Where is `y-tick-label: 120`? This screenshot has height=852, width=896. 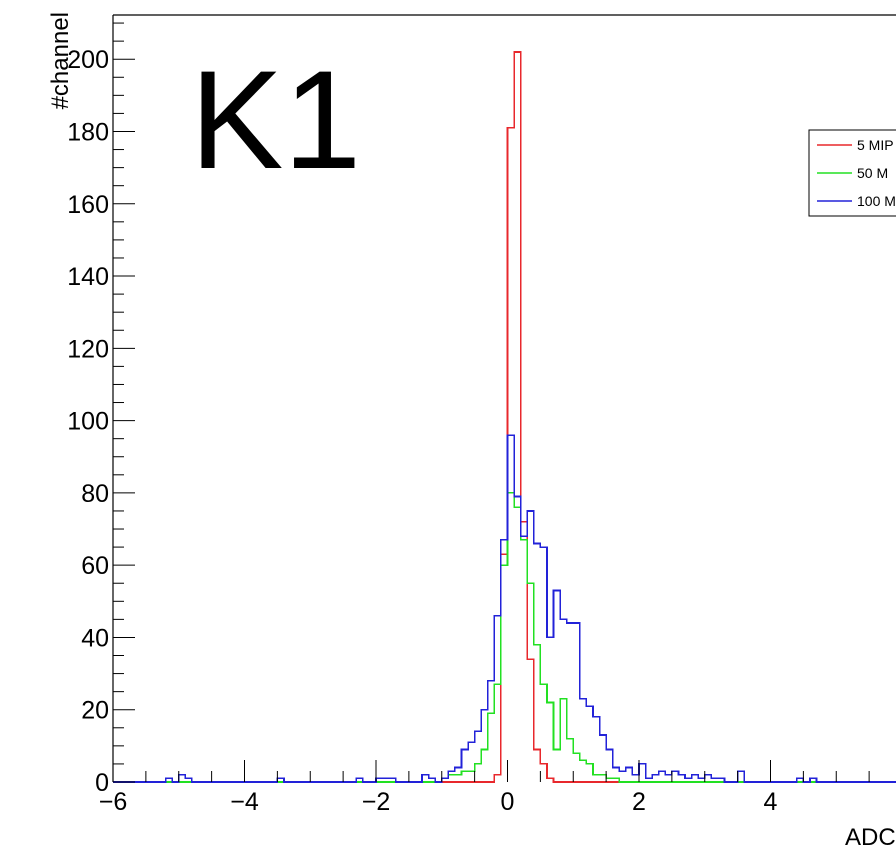
y-tick-label: 120 is located at coordinates (88, 349).